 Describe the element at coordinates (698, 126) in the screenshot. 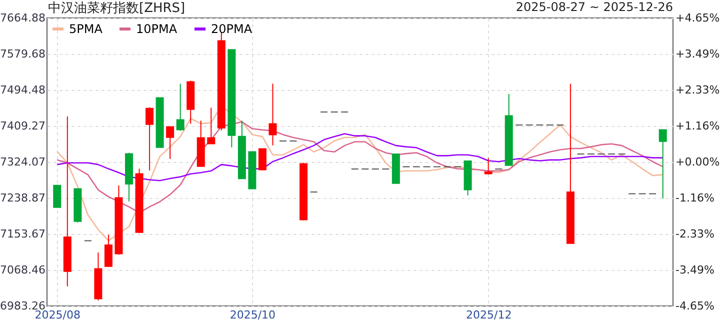

I see `y2-tick-label: +1.16%` at that location.